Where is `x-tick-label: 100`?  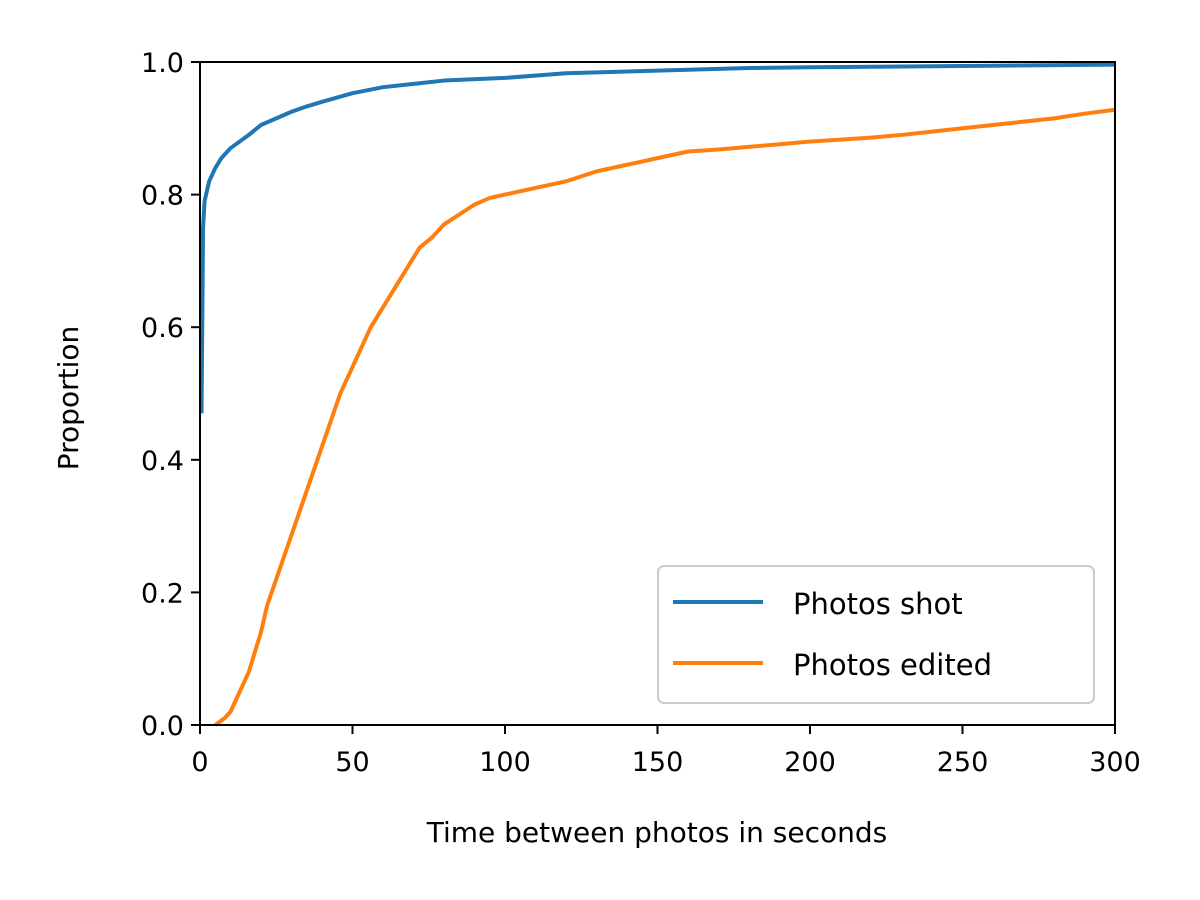
x-tick-label: 100 is located at coordinates (505, 762).